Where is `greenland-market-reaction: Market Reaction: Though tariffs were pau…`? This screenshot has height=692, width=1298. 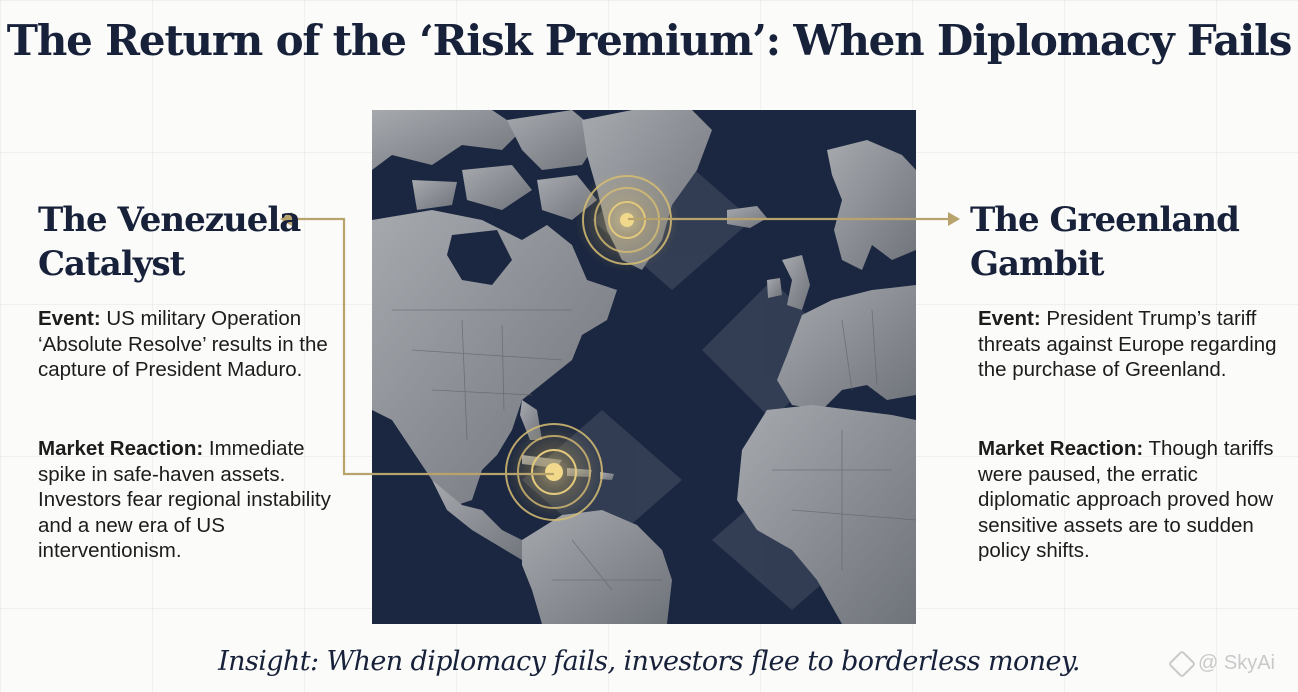 greenland-market-reaction: Market Reaction: Though tariffs were pau… is located at coordinates (1128, 500).